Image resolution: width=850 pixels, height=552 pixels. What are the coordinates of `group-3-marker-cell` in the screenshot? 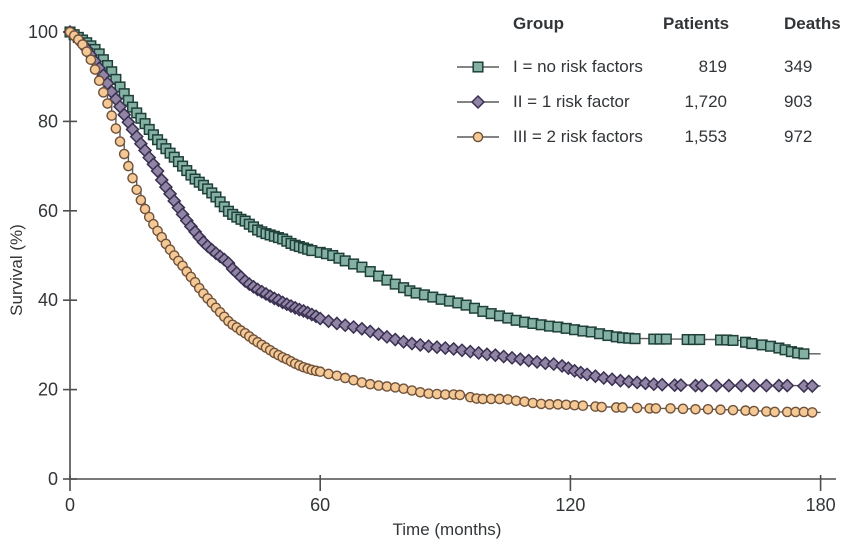 It's located at (480, 137).